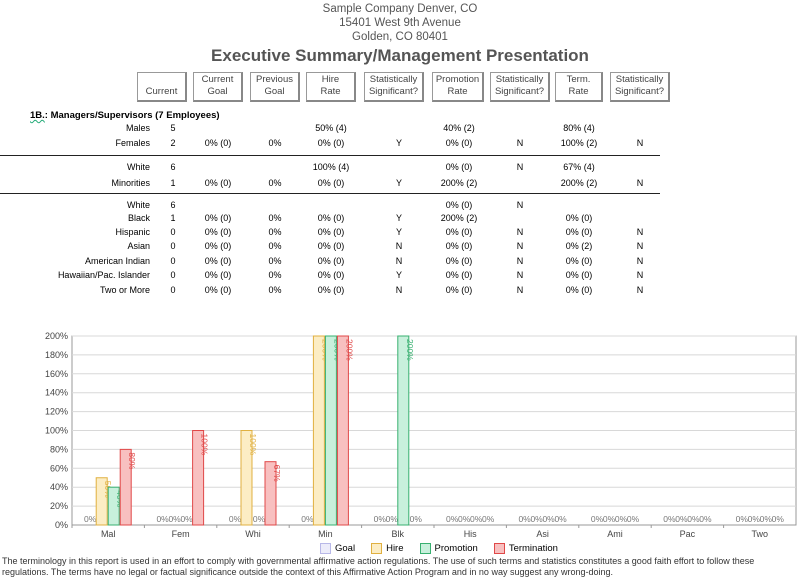 This screenshot has height=580, width=800. I want to click on column-header-line2: Current, so click(161, 91).